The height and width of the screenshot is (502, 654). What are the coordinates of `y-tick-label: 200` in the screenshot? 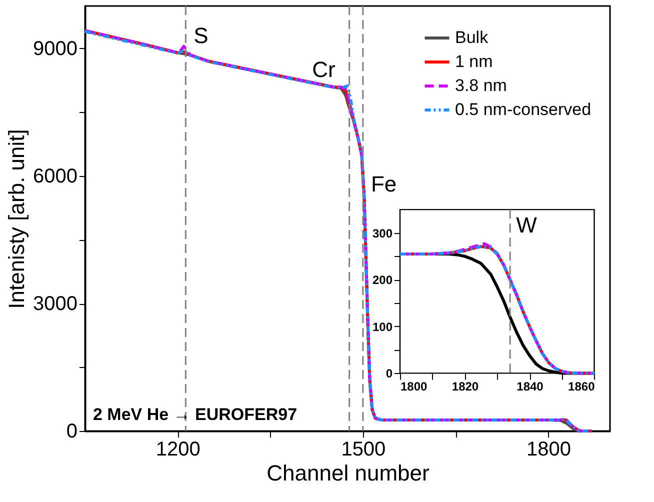 It's located at (382, 280).